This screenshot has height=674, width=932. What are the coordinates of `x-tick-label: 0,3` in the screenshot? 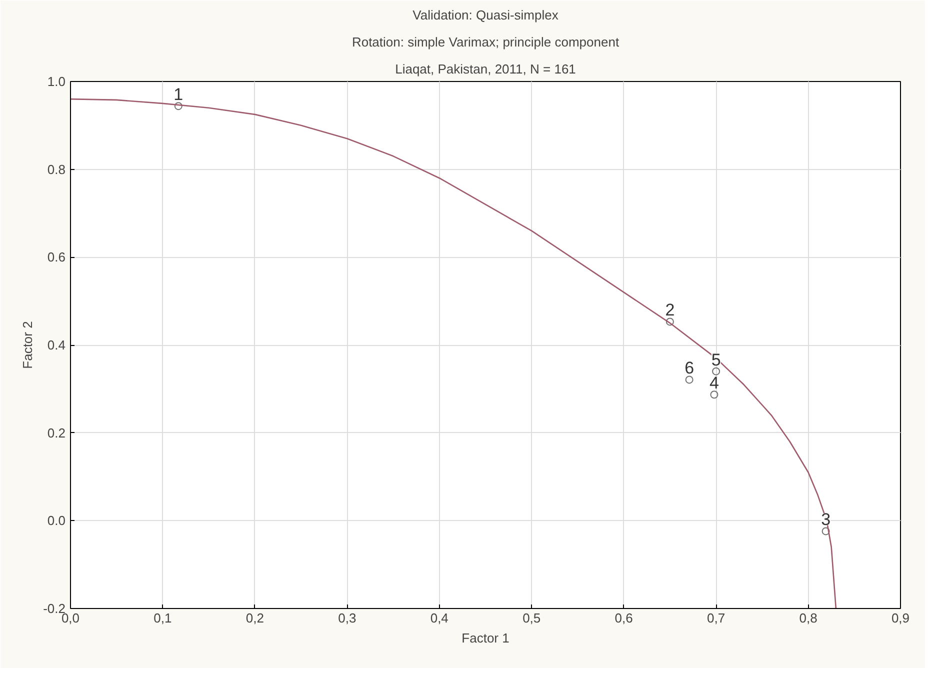 It's located at (347, 618).